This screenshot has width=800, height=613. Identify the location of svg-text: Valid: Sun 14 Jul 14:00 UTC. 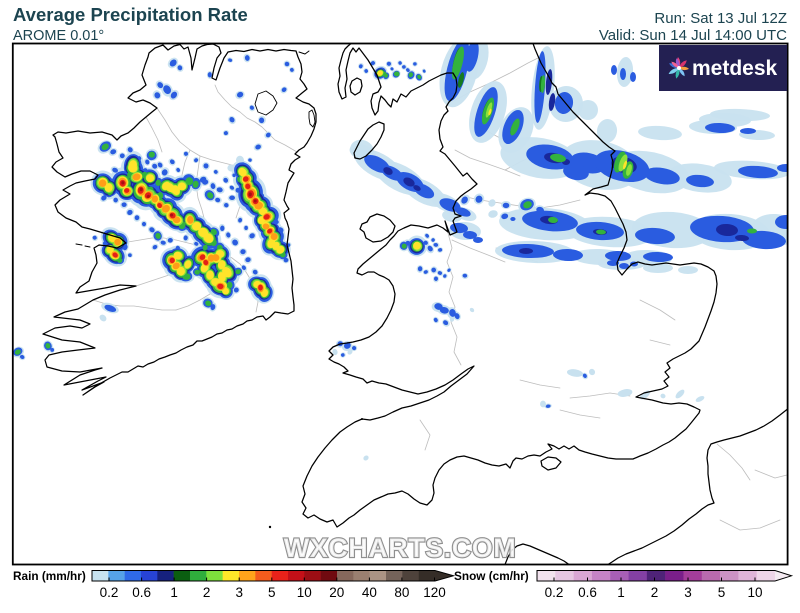
(693, 35).